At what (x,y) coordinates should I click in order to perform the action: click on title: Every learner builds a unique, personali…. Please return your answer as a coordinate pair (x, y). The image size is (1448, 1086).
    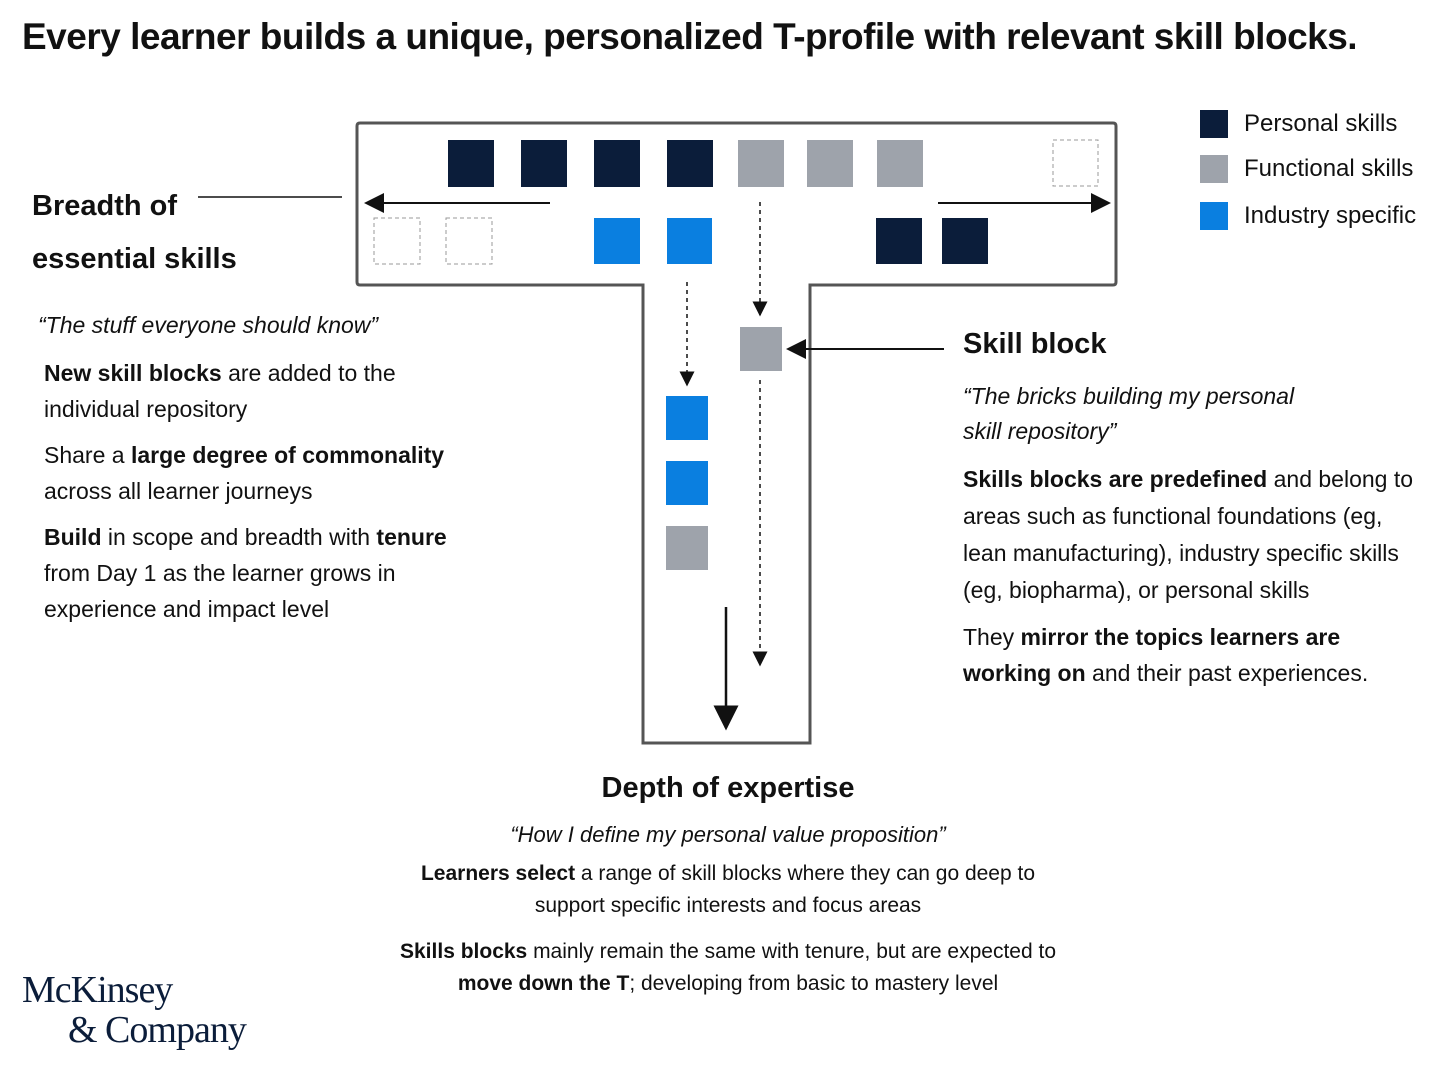
    Looking at the image, I should click on (690, 36).